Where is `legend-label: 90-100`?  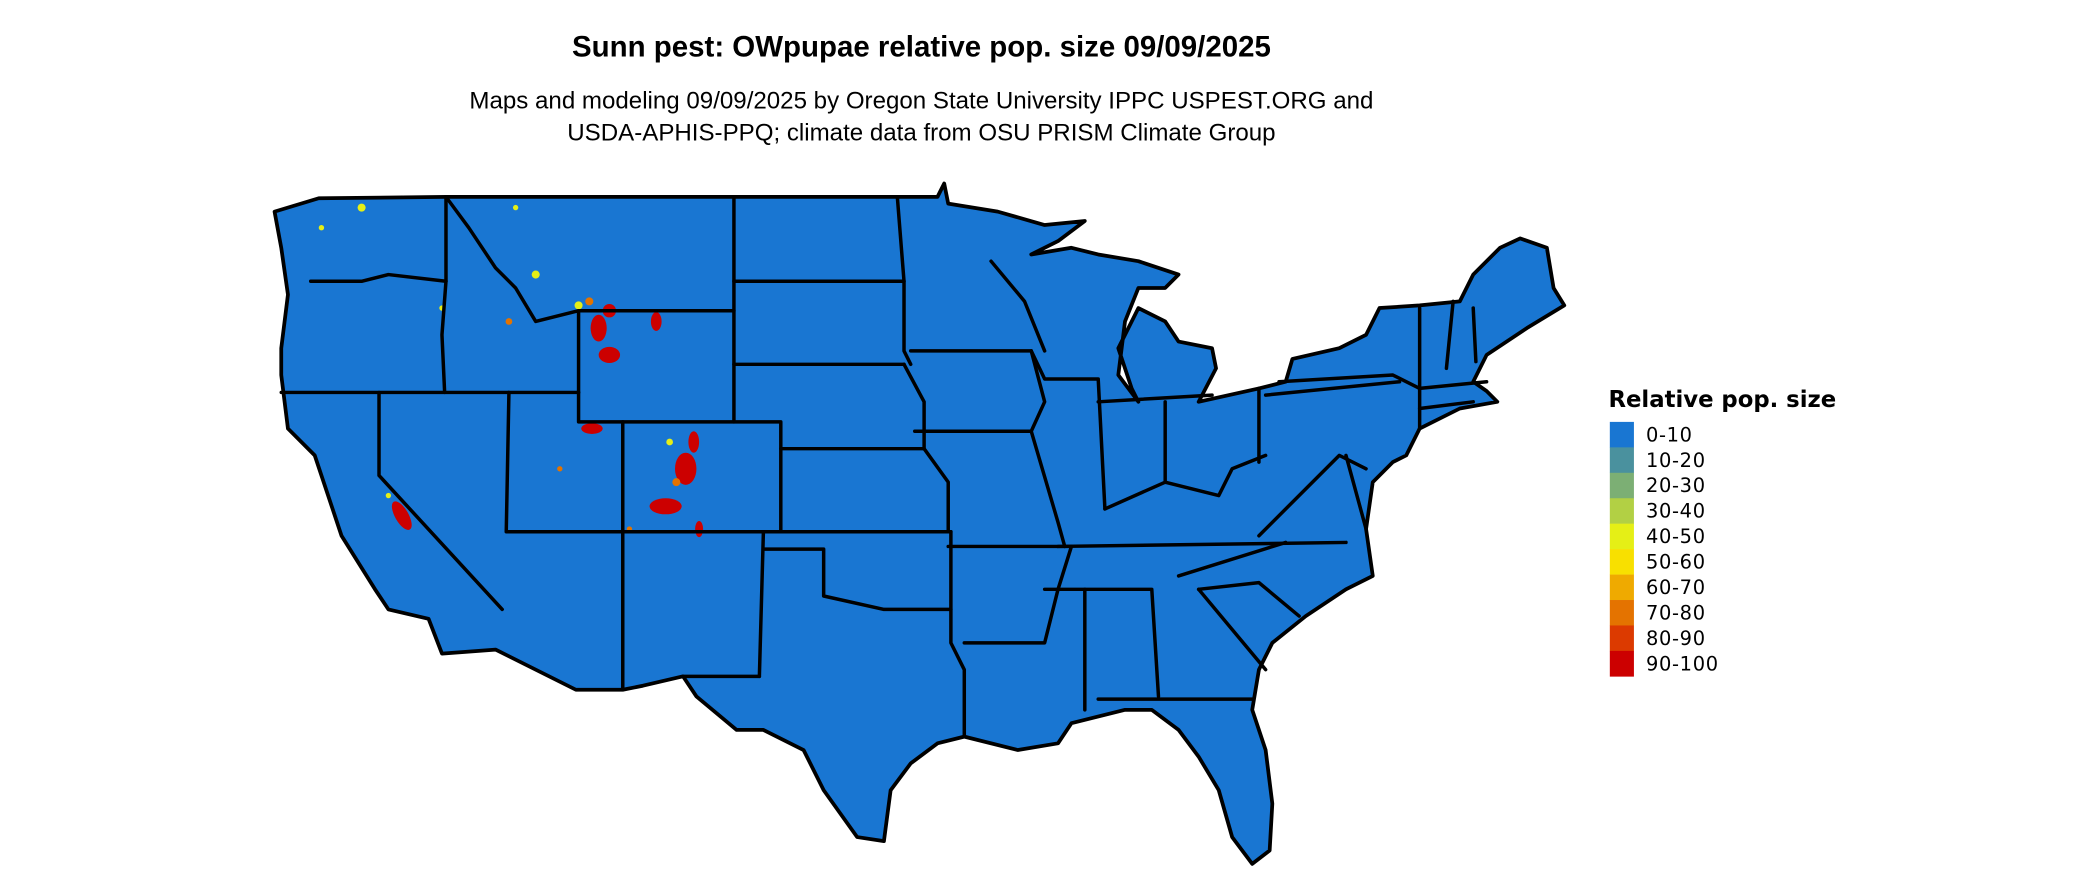
legend-label: 90-100 is located at coordinates (1682, 663).